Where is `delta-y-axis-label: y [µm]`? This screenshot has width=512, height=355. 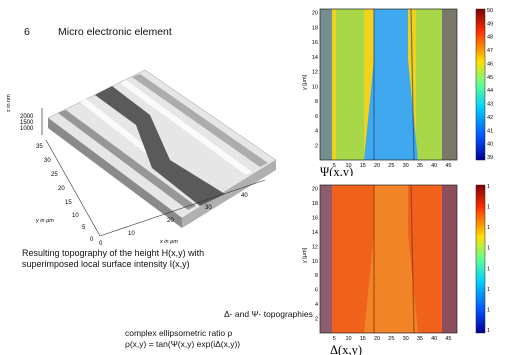
delta-y-axis-label: y [µm] is located at coordinates (305, 255).